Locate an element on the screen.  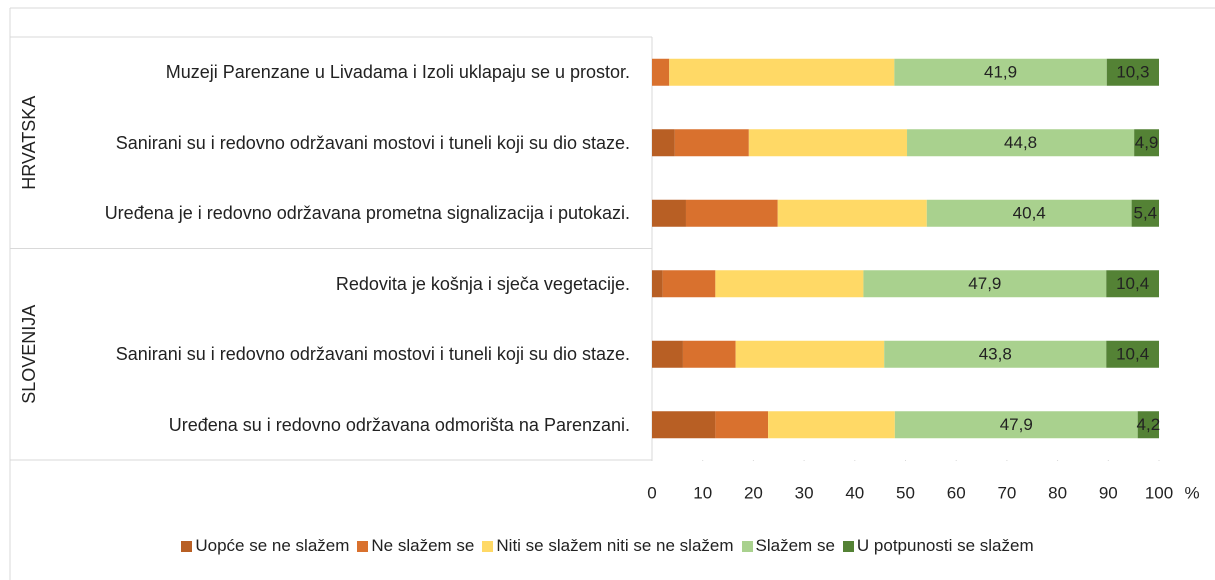
legend-label: Slažem se is located at coordinates (795, 545).